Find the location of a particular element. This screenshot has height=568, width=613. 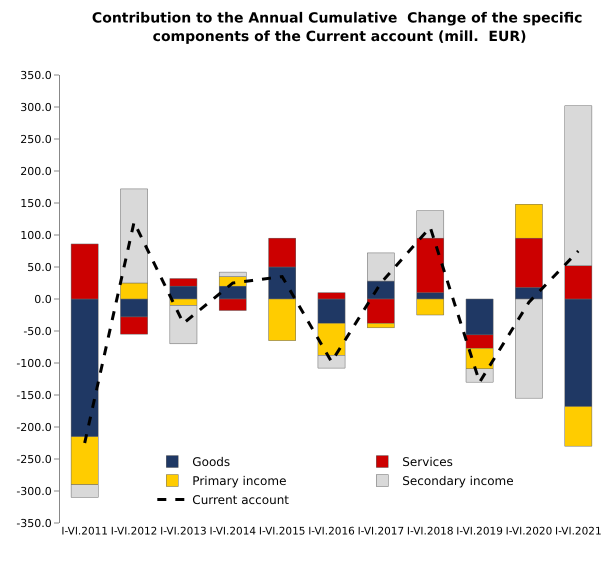

x-tick-label: I-VI.2017 is located at coordinates (381, 532).